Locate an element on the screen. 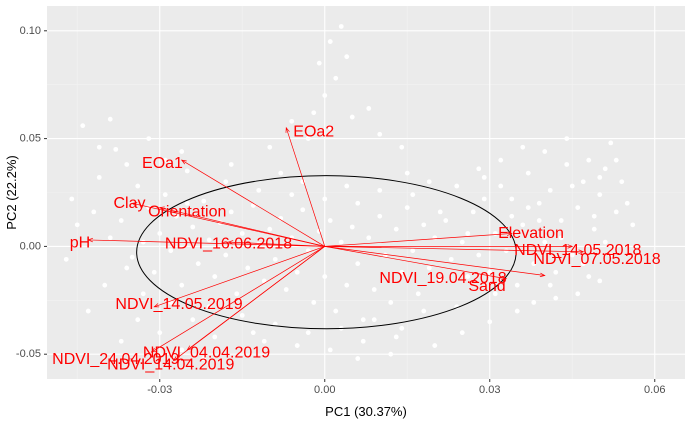 The image size is (690, 424). loading-label: NDVI_24.04.2019 is located at coordinates (115, 359).